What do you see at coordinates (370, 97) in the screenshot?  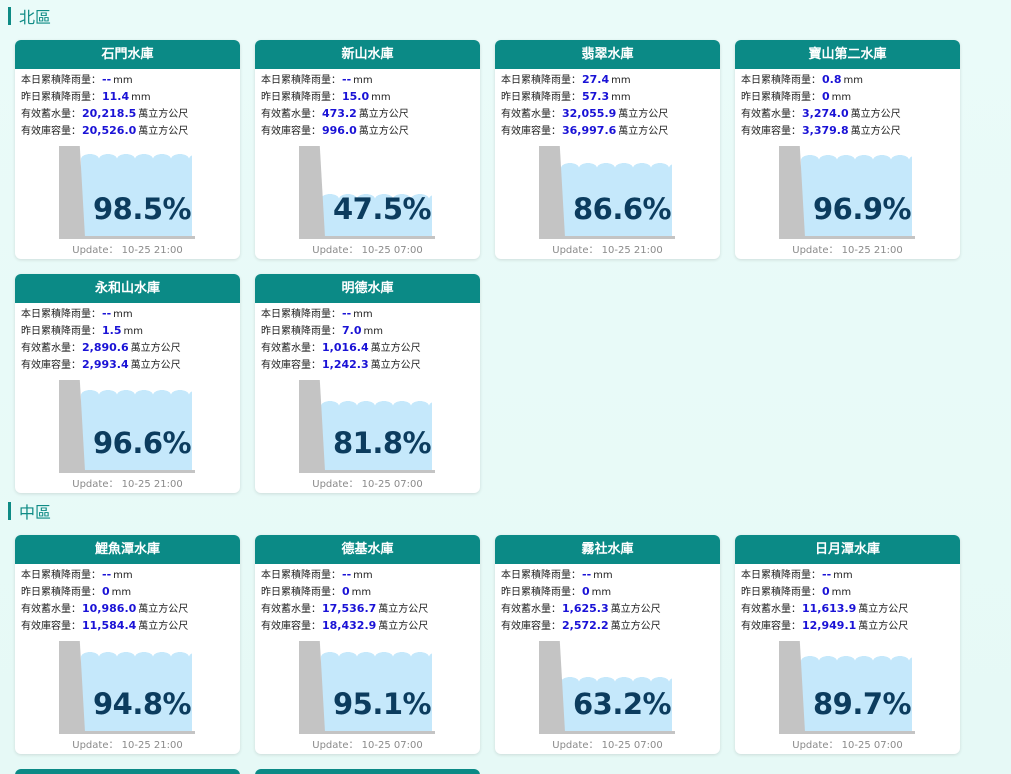 I see `rain-yesterday-row: 昨日累積降雨量：15.0 mm` at bounding box center [370, 97].